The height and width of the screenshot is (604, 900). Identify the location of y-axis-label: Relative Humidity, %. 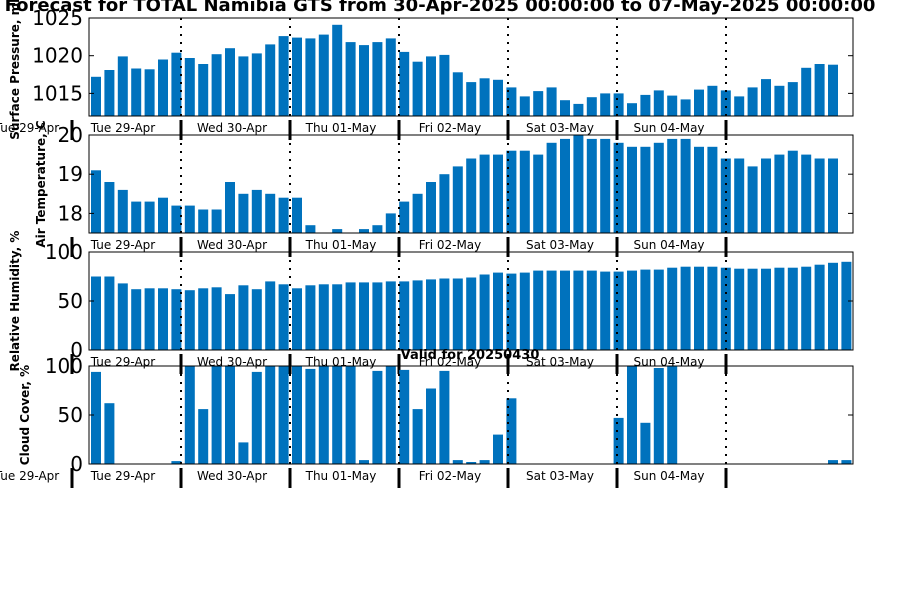
(15, 301).